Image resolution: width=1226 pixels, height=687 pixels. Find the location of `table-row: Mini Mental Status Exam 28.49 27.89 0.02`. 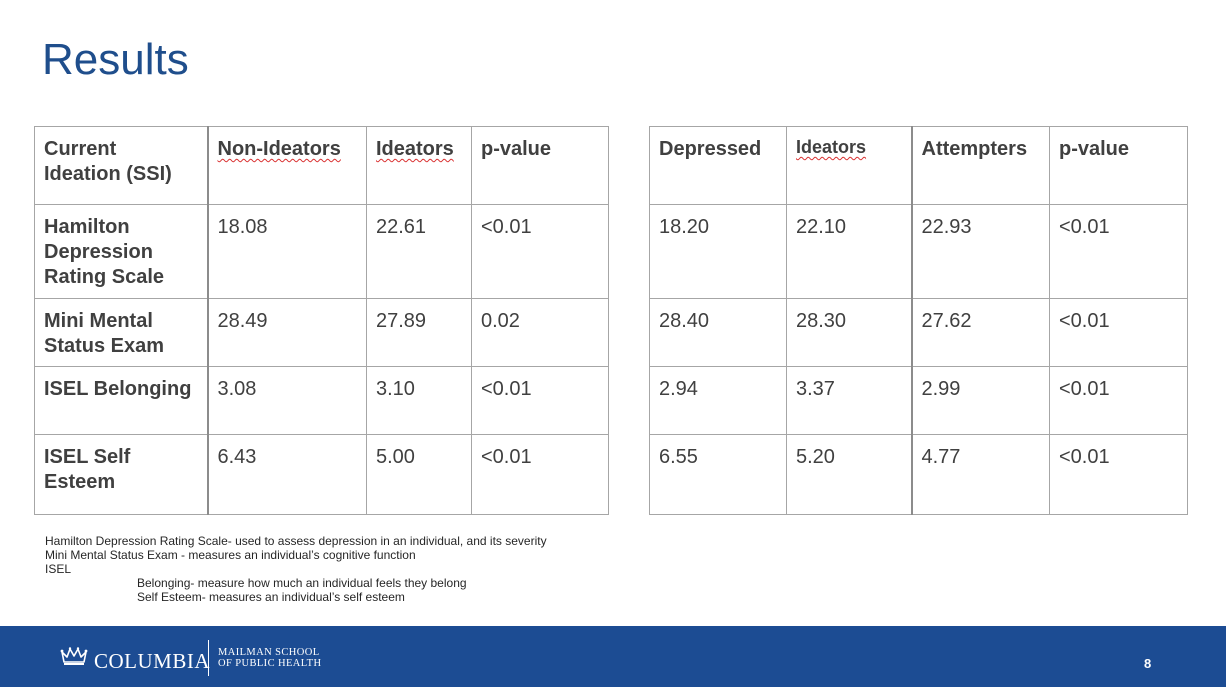

table-row: Mini Mental Status Exam 28.49 27.89 0.02 is located at coordinates (321, 332).